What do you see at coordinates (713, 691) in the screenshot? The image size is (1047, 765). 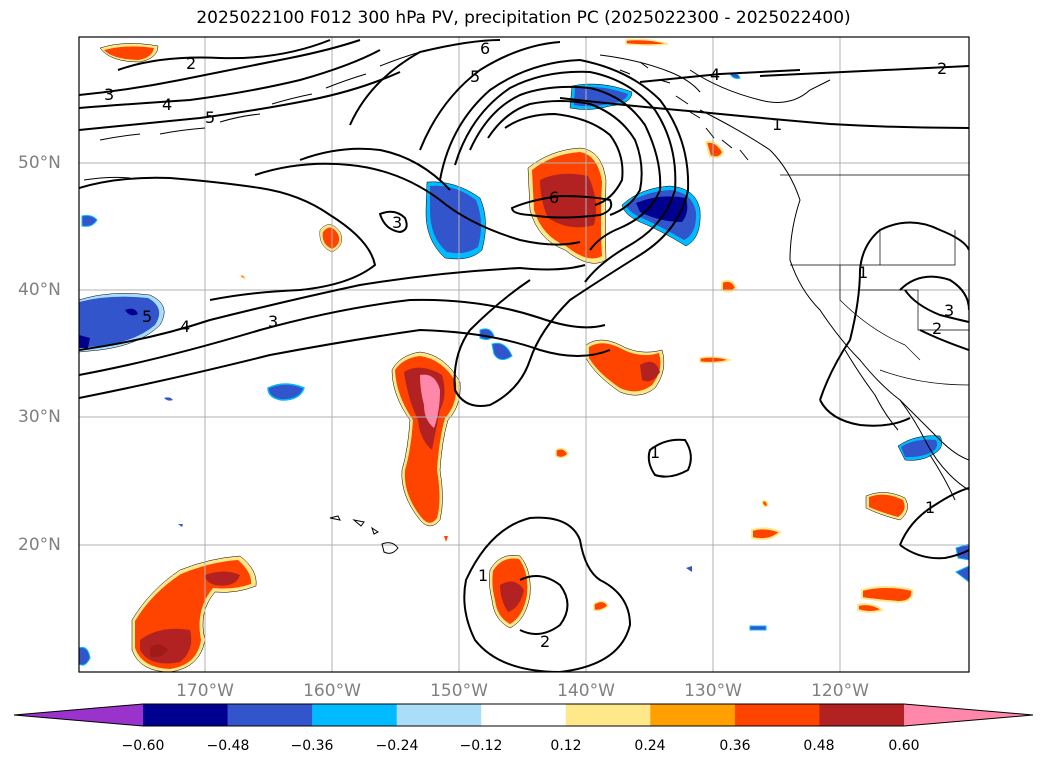 I see `lon-label-130w: 130°W` at bounding box center [713, 691].